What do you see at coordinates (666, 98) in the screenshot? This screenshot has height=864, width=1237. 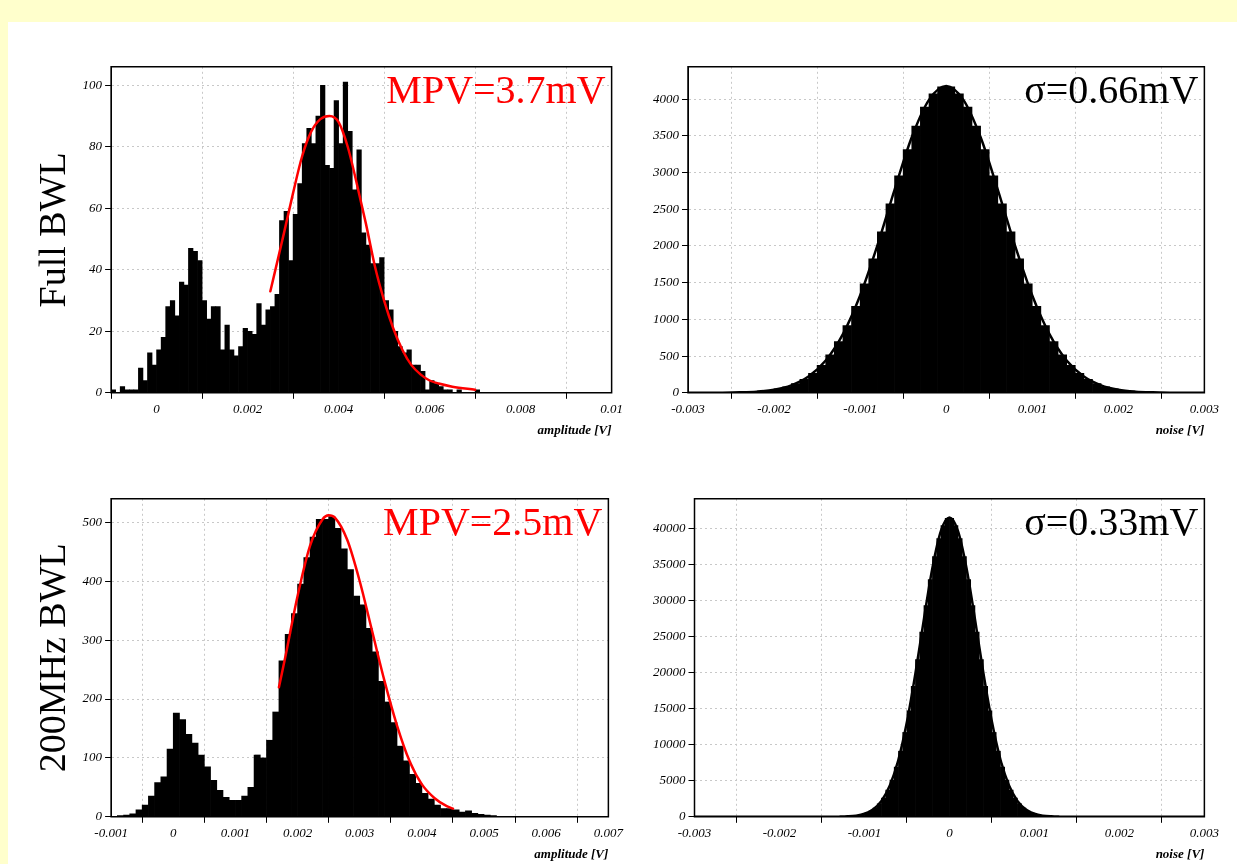 I see `y-tick-label: 4000` at bounding box center [666, 98].